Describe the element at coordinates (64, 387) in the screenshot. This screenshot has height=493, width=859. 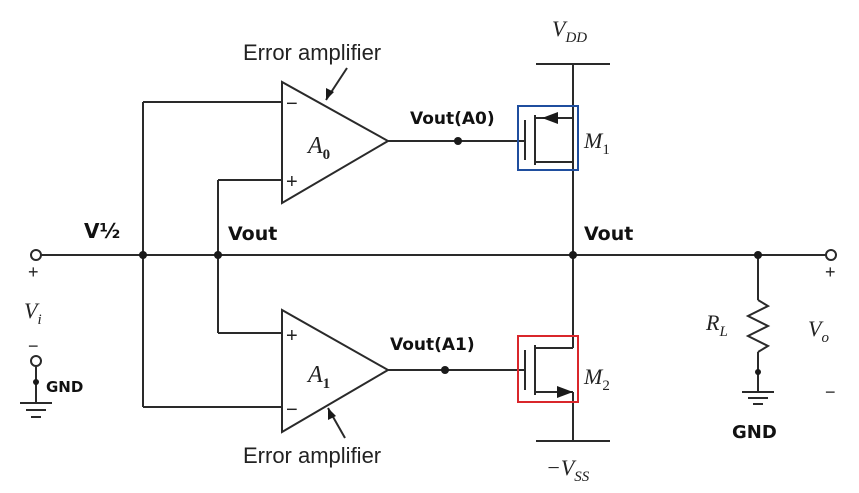
I see `handwritten-gnd-left: GND` at that location.